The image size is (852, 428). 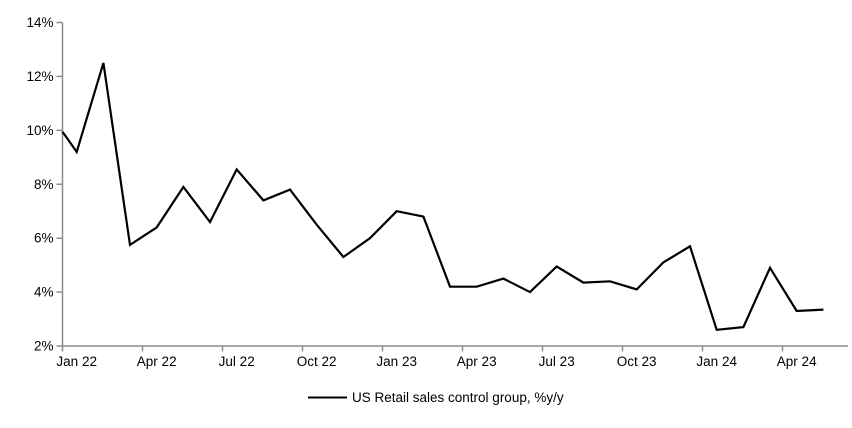 What do you see at coordinates (76, 361) in the screenshot?
I see `x-axis-label: Jan 22` at bounding box center [76, 361].